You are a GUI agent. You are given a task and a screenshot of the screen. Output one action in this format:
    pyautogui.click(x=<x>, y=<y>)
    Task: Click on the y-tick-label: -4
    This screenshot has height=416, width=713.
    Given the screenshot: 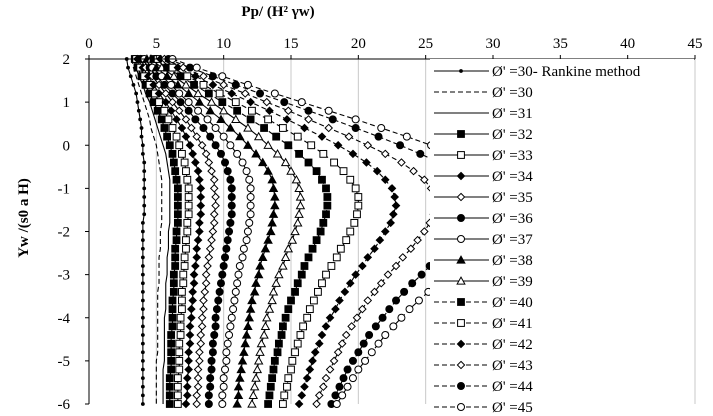 What is the action you would take?
    pyautogui.click(x=64, y=319)
    